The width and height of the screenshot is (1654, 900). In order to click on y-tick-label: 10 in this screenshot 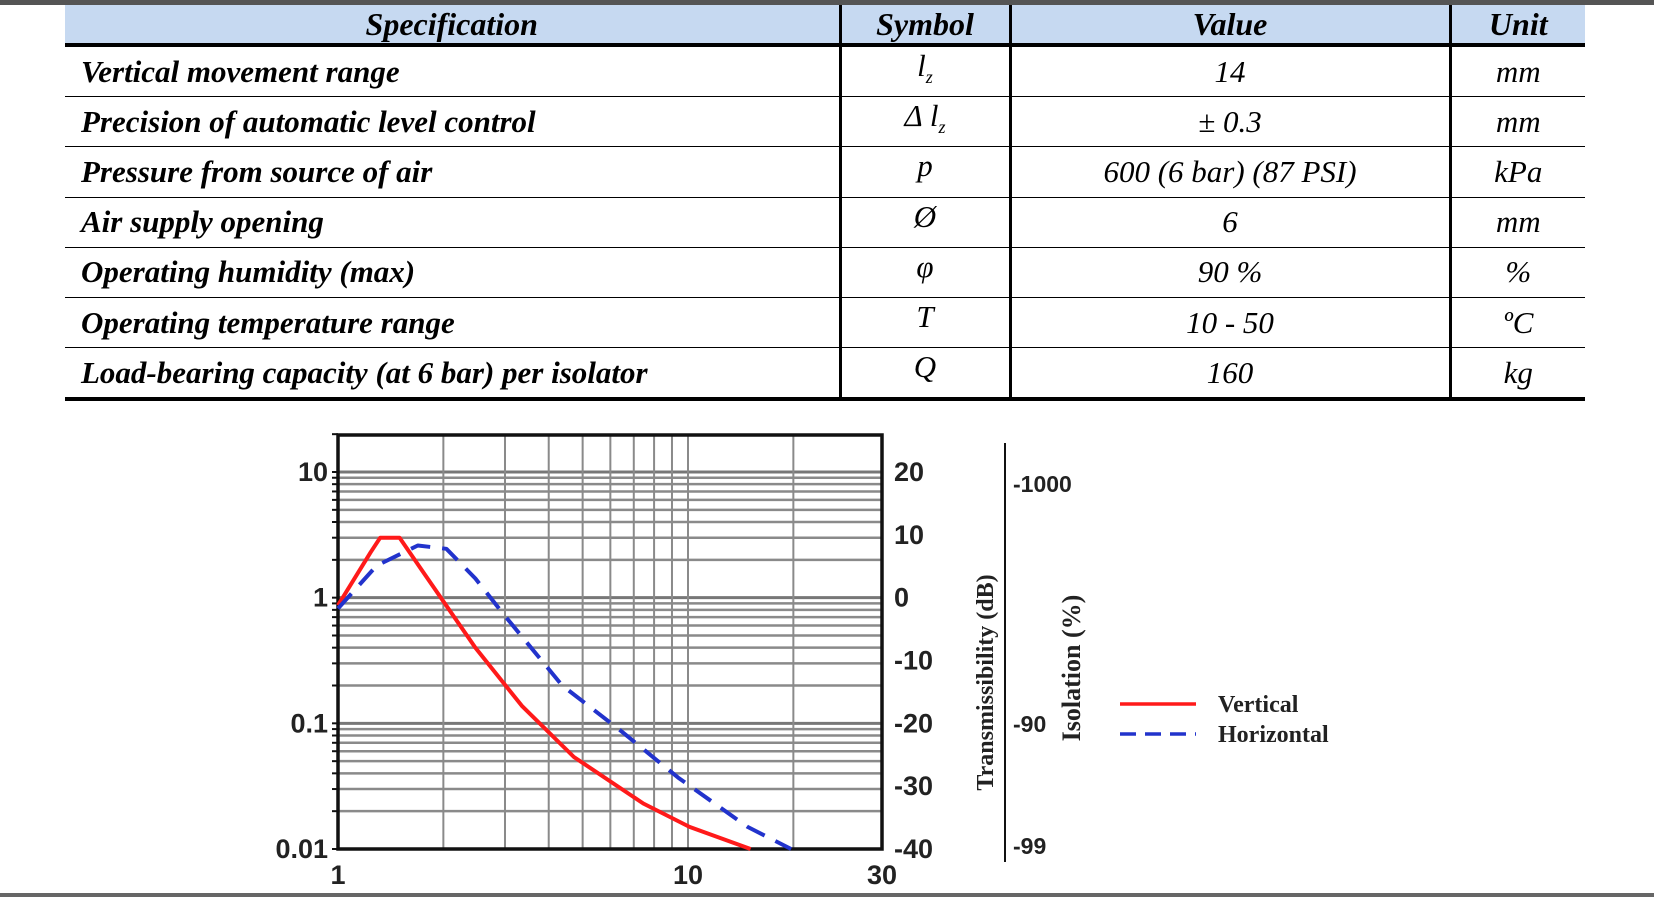, I will do `click(313, 472)`.